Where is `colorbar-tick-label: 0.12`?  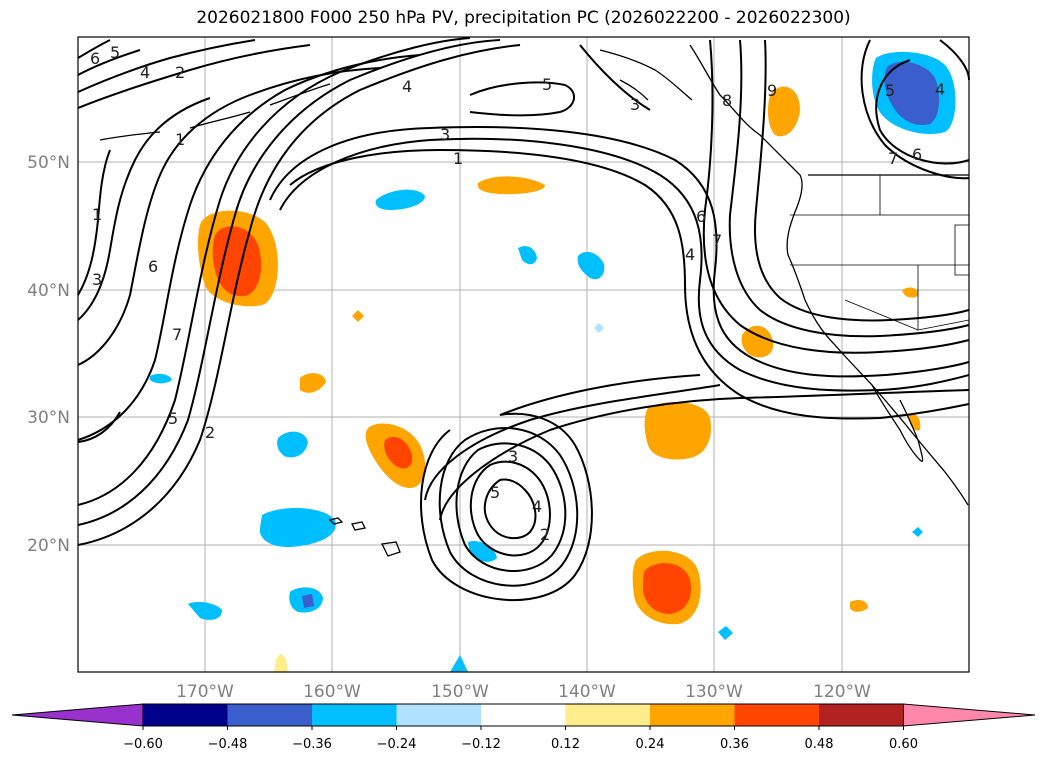 colorbar-tick-label: 0.12 is located at coordinates (565, 744).